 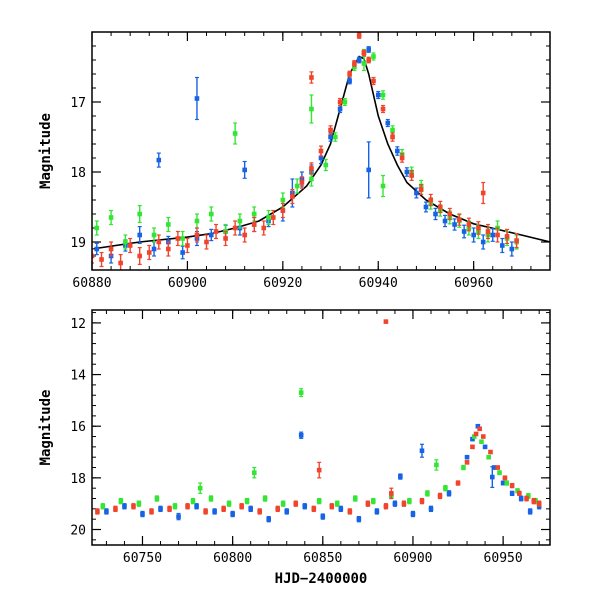 I want to click on chart-1-y-tick-label: 18, so click(x=78, y=479).